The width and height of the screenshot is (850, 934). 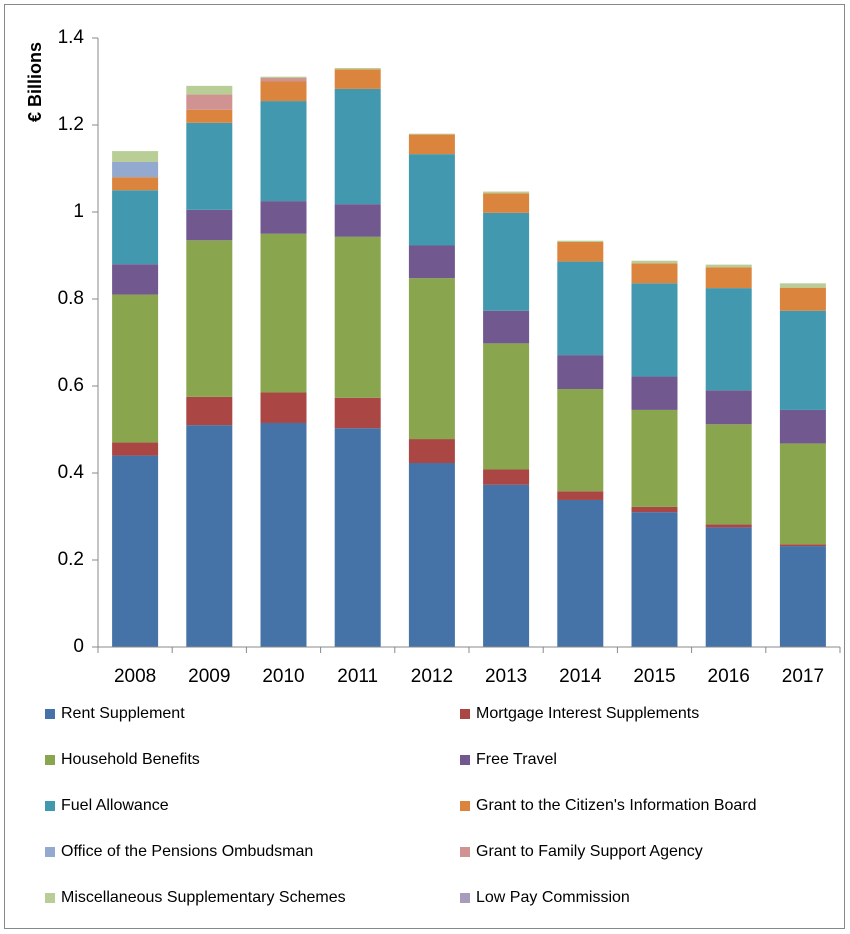 I want to click on legend-label: Household Benefits, so click(x=130, y=759).